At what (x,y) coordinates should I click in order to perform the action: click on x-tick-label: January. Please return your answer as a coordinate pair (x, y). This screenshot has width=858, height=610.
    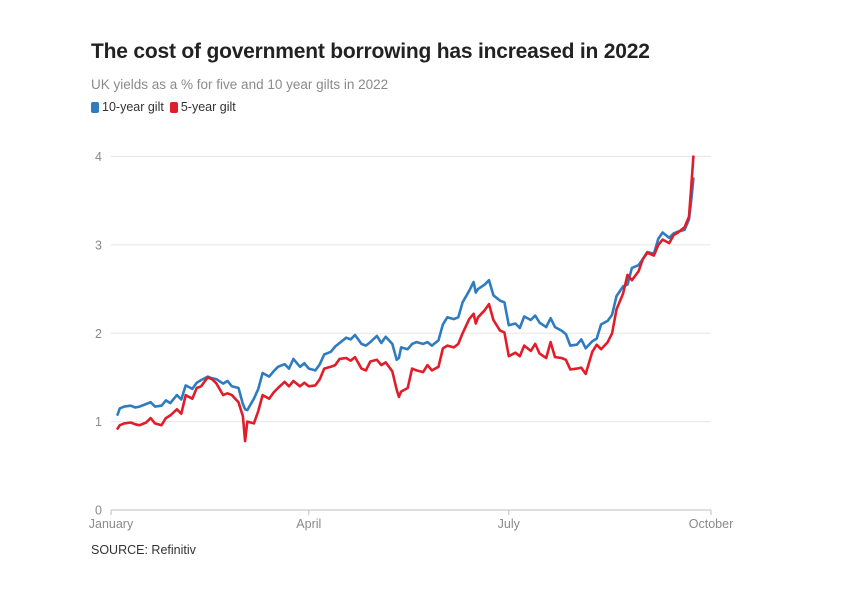
    Looking at the image, I should click on (111, 524).